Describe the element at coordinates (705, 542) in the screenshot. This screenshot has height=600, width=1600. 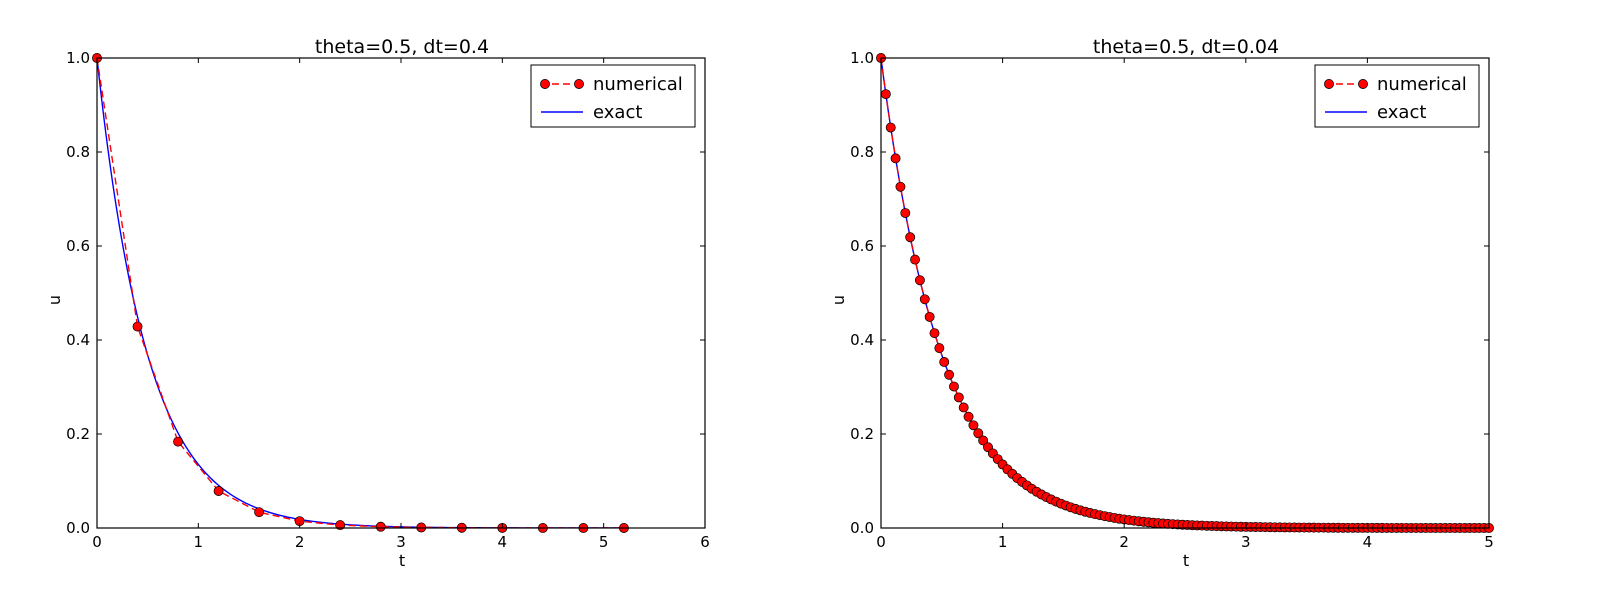
I see `x-tick-label: 6` at that location.